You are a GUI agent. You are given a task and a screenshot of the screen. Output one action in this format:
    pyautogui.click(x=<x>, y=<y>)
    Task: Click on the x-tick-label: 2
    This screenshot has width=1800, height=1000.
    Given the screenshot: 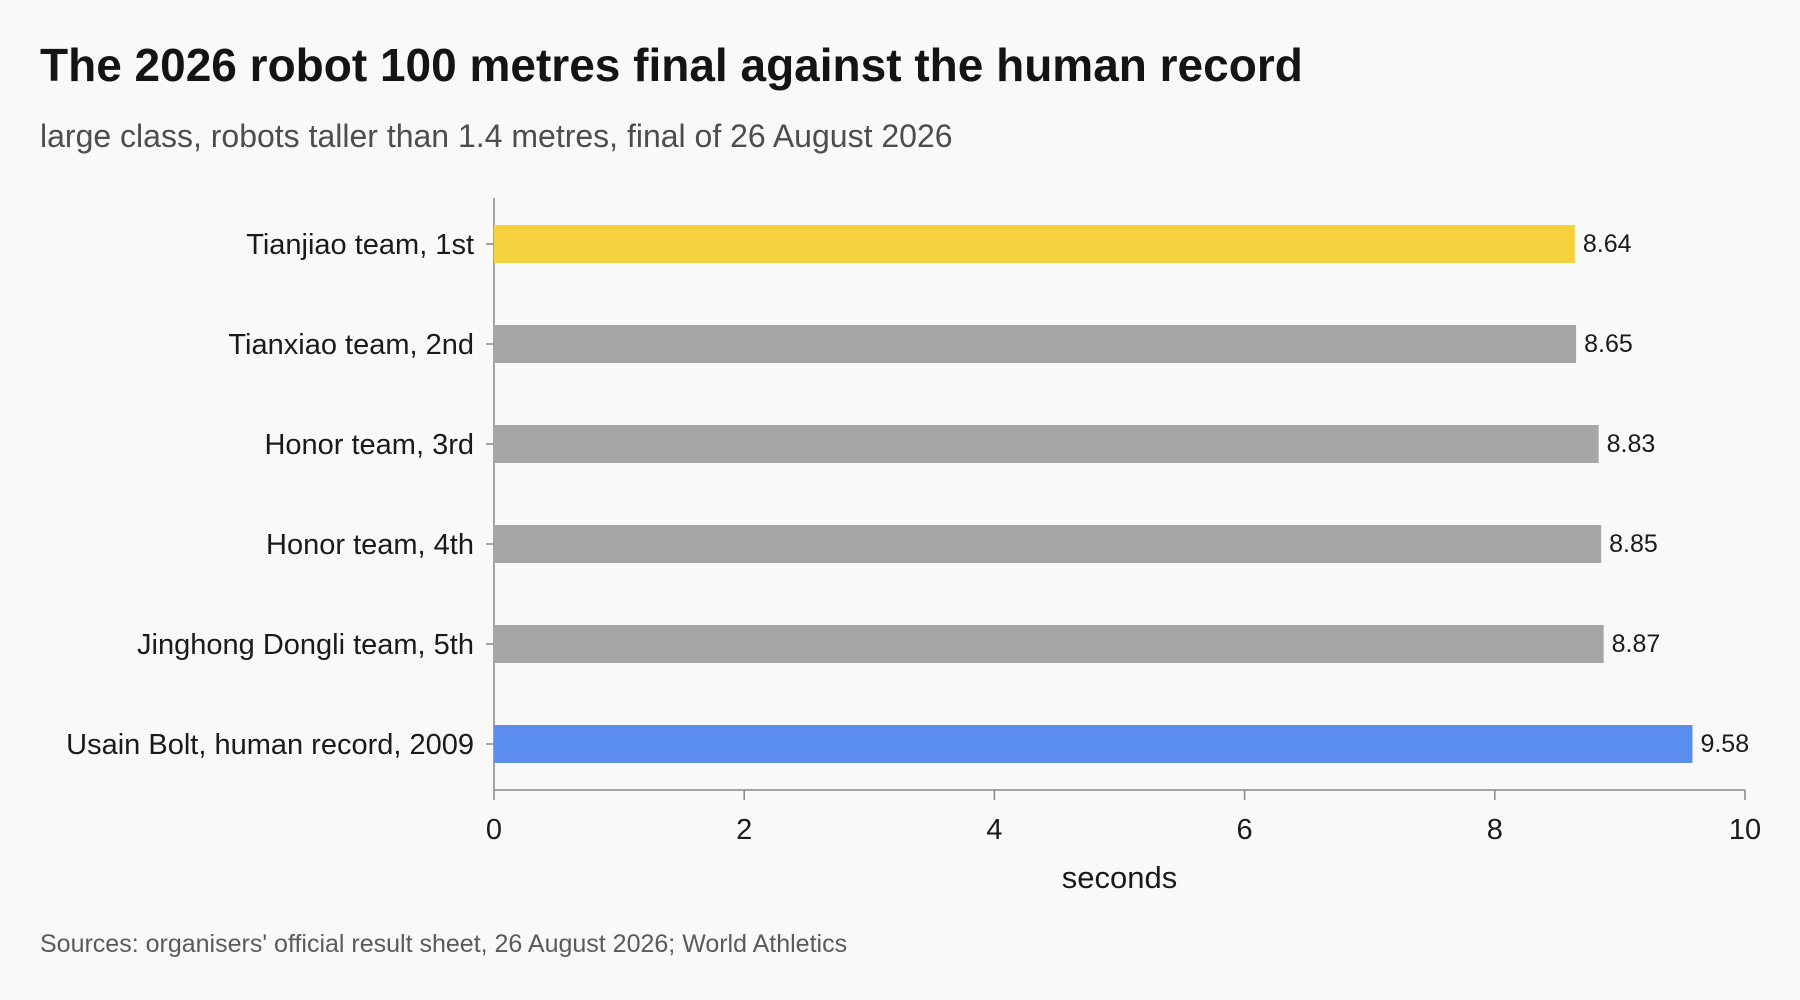 What is the action you would take?
    pyautogui.click(x=744, y=830)
    